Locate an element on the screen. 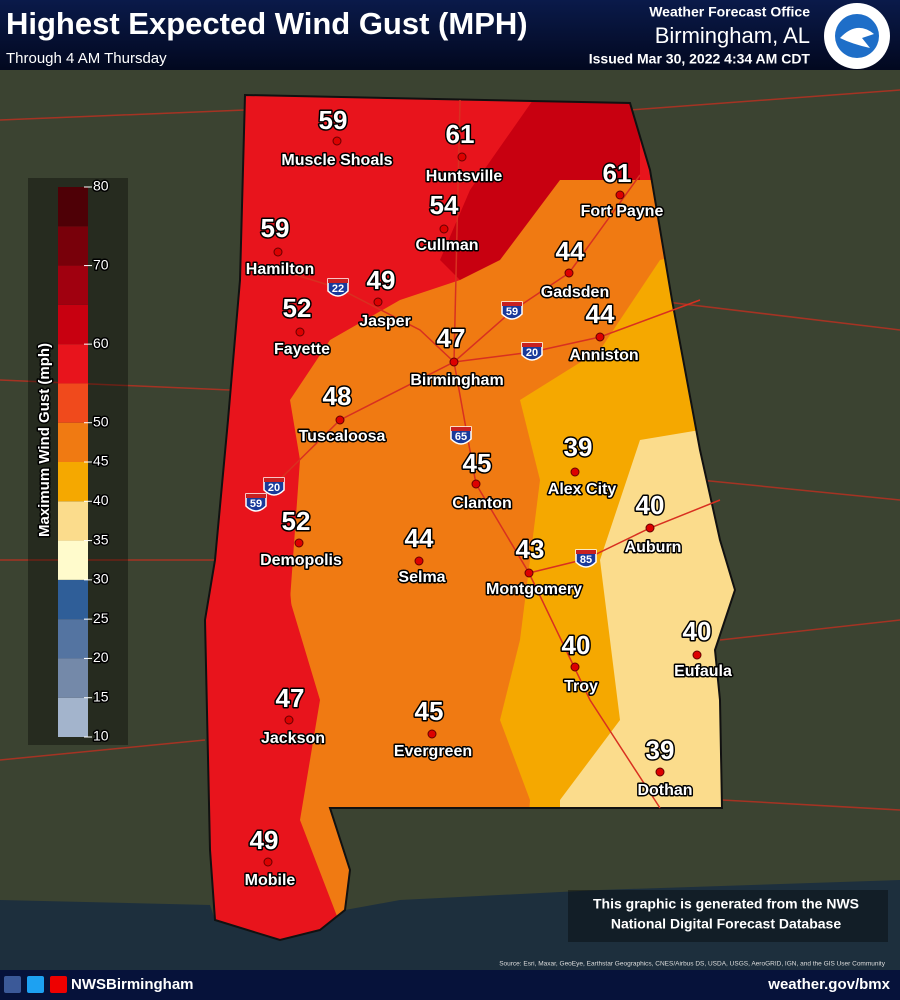  legend-tick-label: 60 is located at coordinates (101, 343).